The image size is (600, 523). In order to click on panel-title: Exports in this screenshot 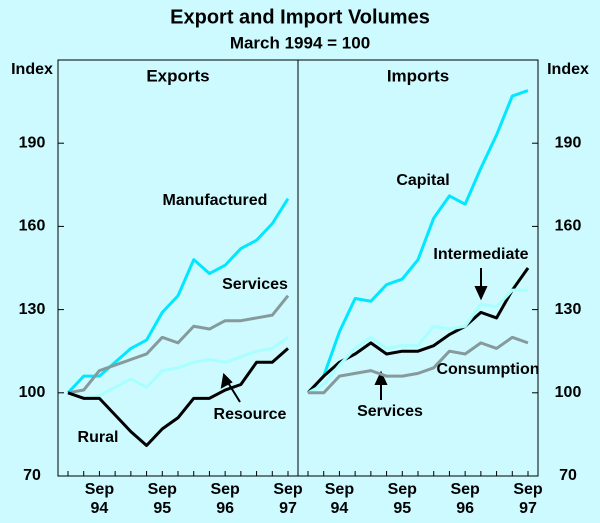, I will do `click(177, 75)`.